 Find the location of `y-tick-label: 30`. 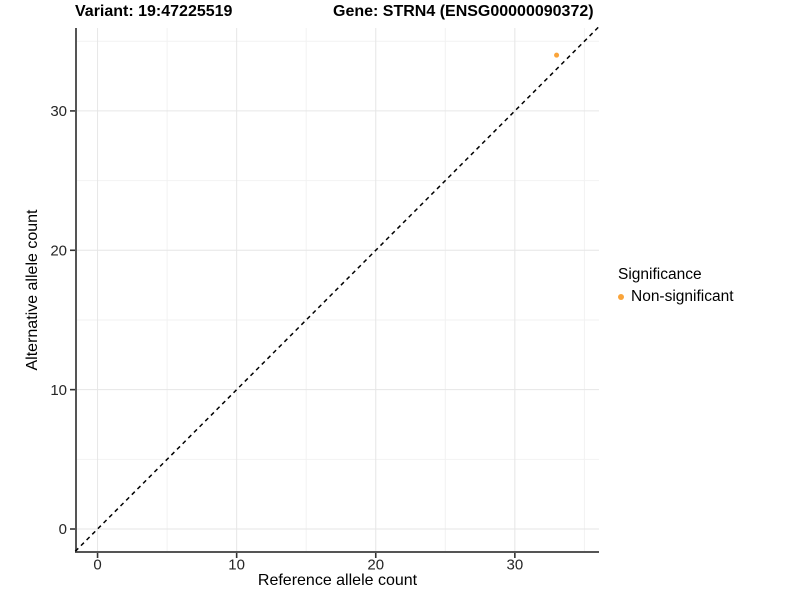

y-tick-label: 30 is located at coordinates (58, 111).